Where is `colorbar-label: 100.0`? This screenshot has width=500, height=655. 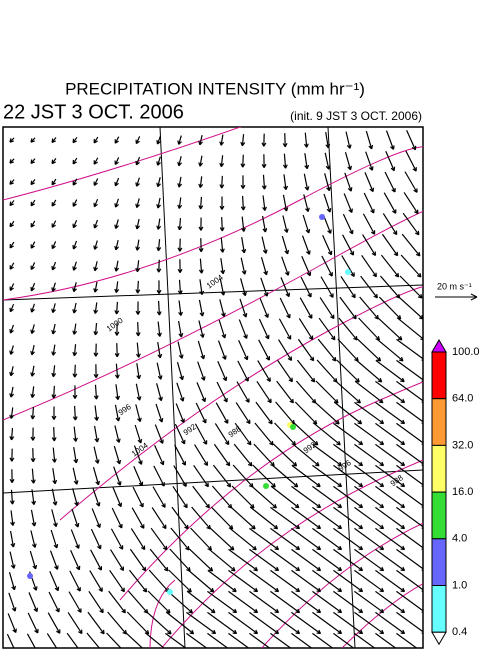 colorbar-label: 100.0 is located at coordinates (466, 352).